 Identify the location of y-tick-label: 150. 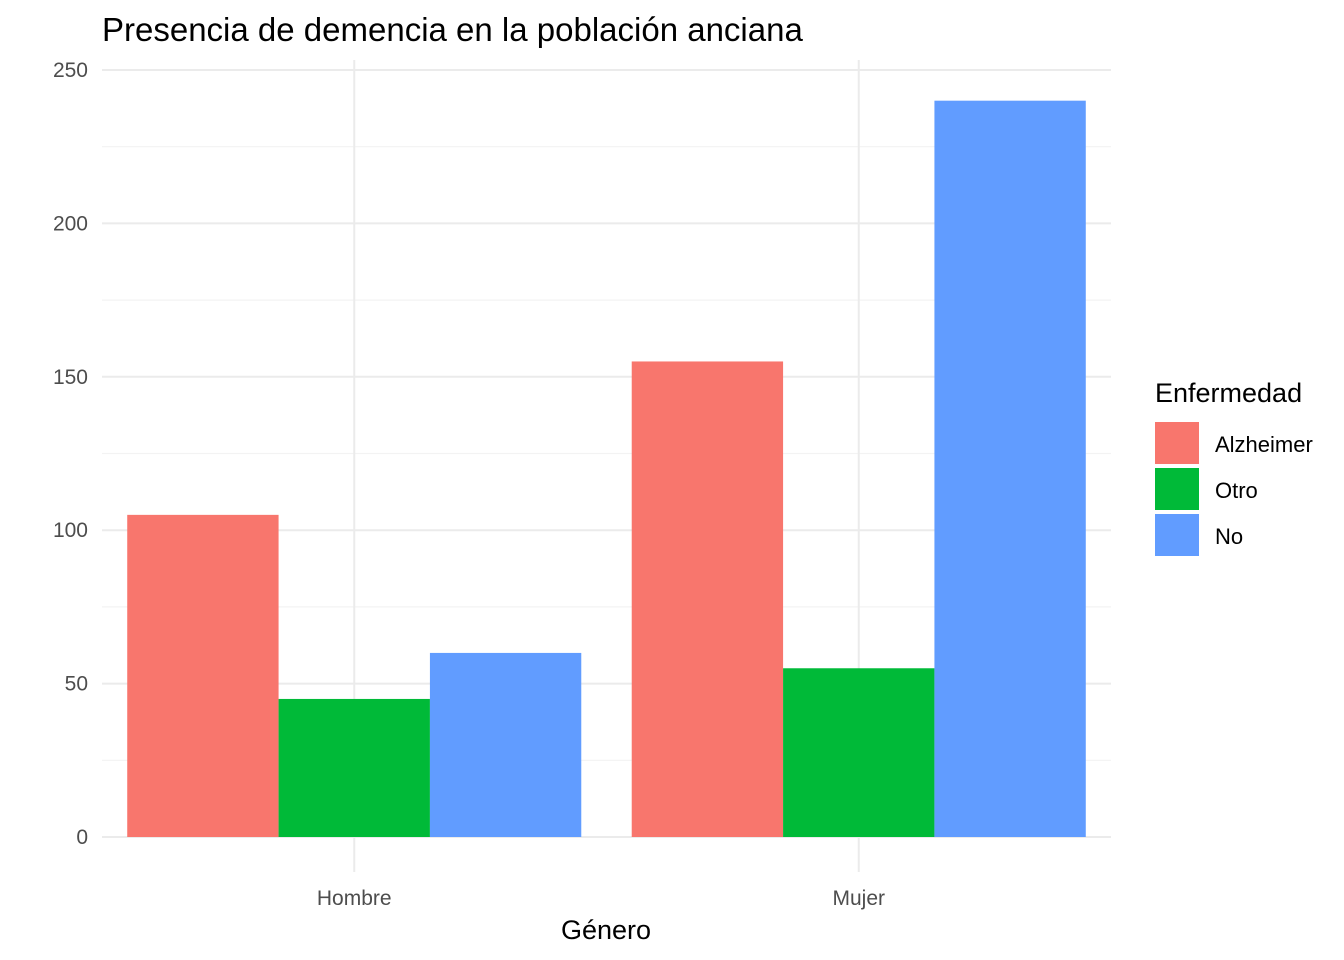
(70, 377).